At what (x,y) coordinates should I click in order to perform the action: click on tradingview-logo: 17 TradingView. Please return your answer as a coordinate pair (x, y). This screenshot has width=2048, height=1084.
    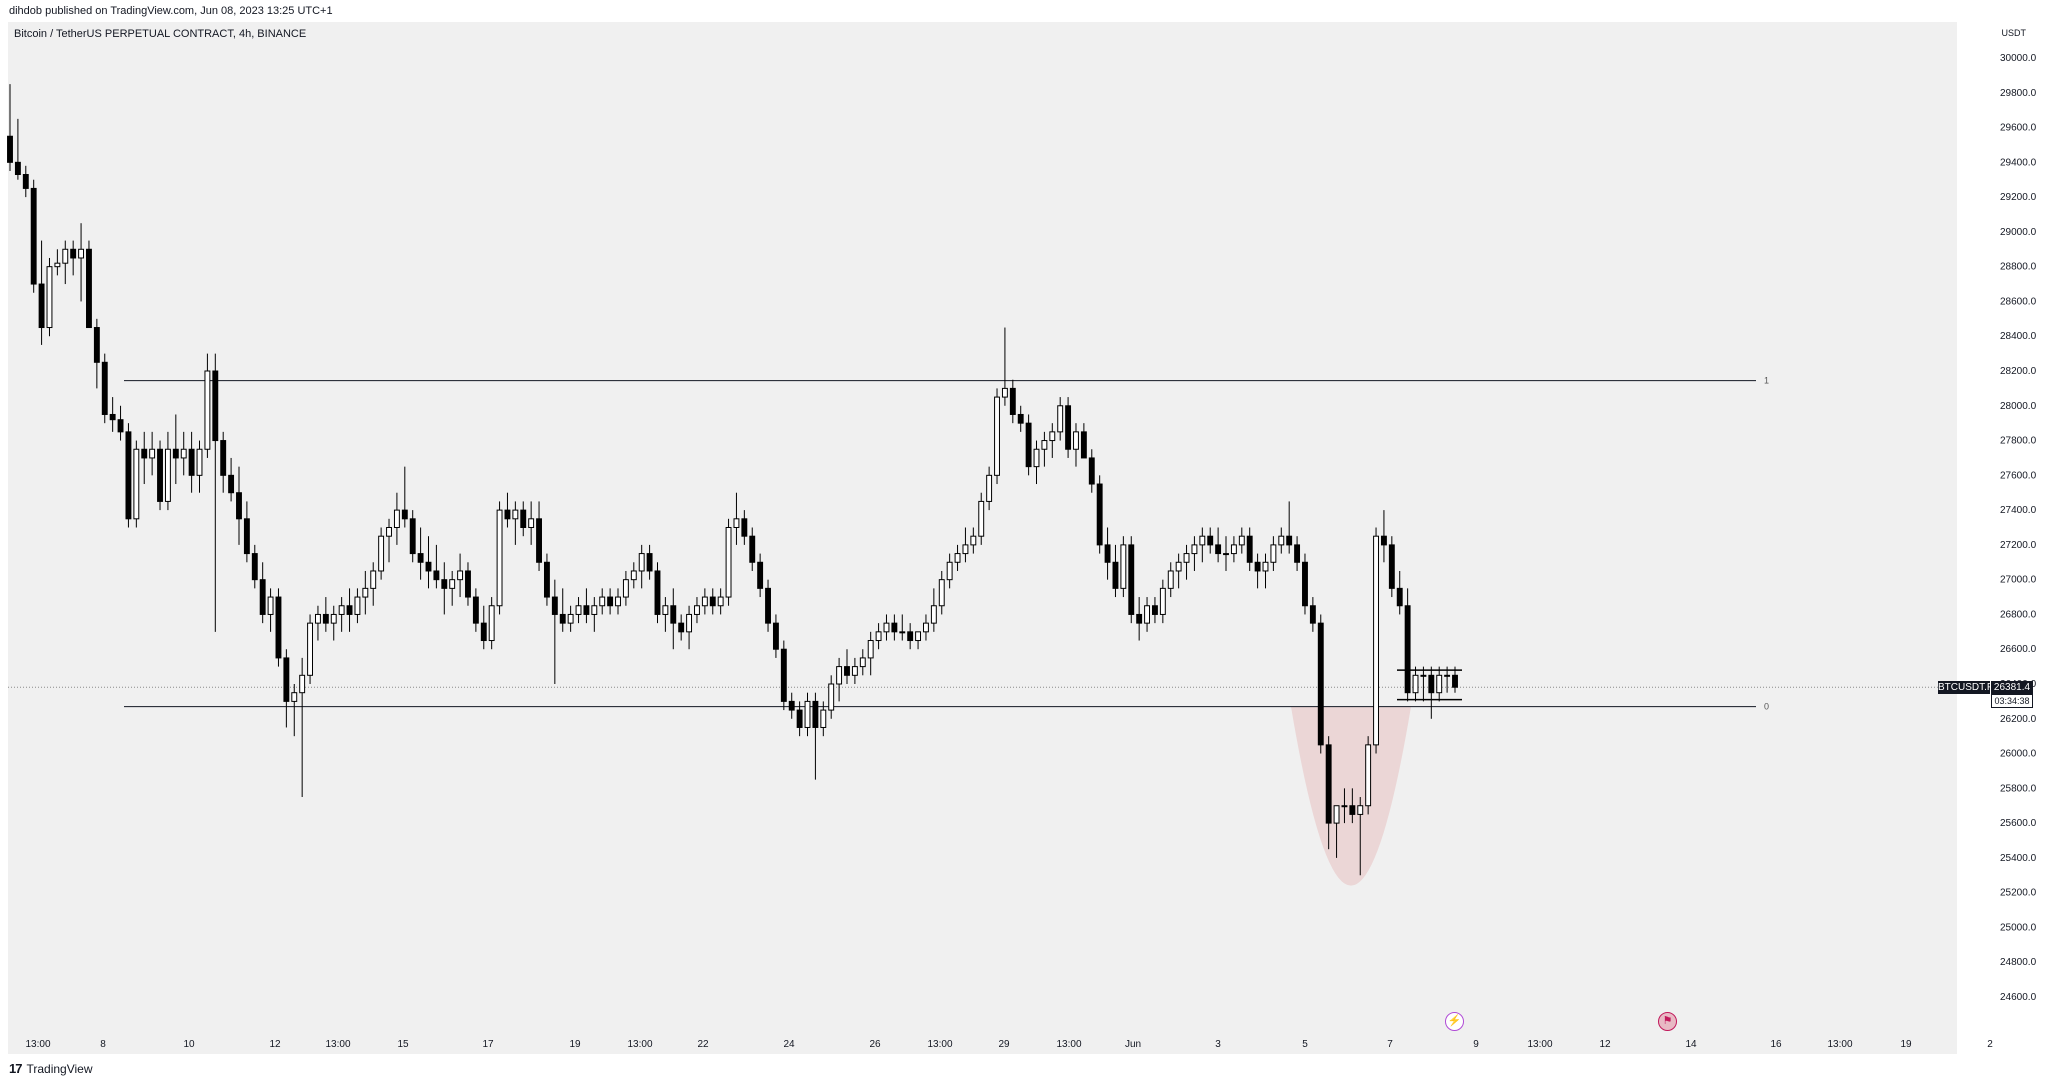
    Looking at the image, I should click on (51, 1068).